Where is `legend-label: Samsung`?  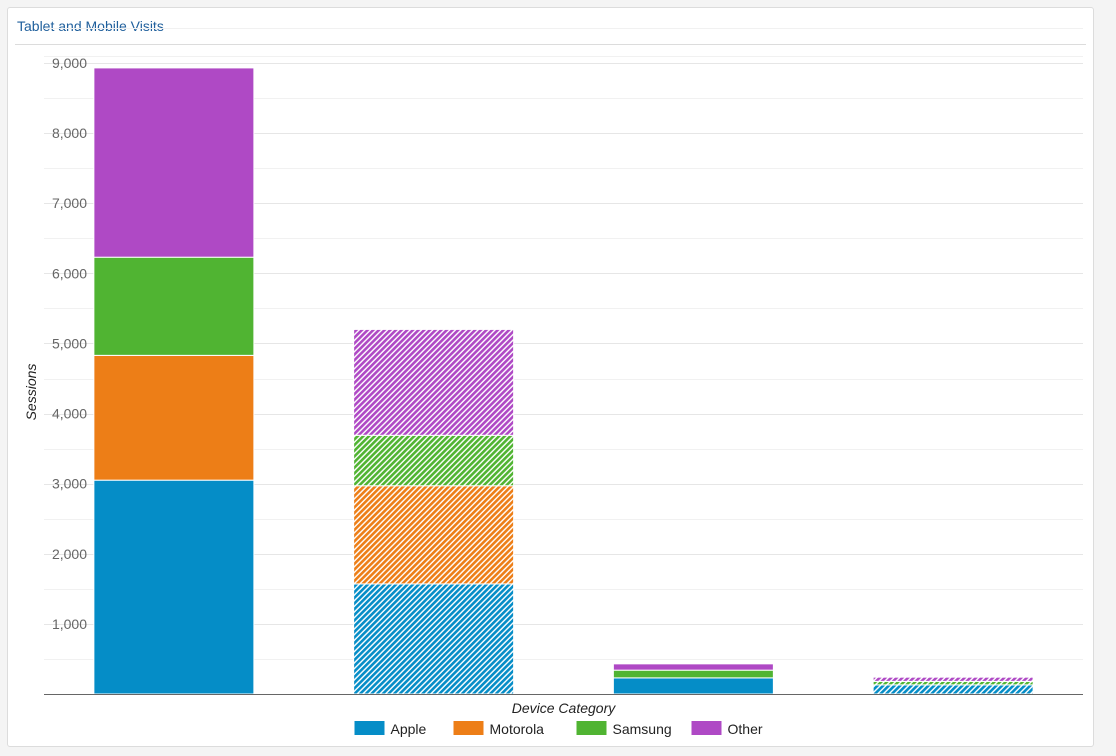 legend-label: Samsung is located at coordinates (642, 729).